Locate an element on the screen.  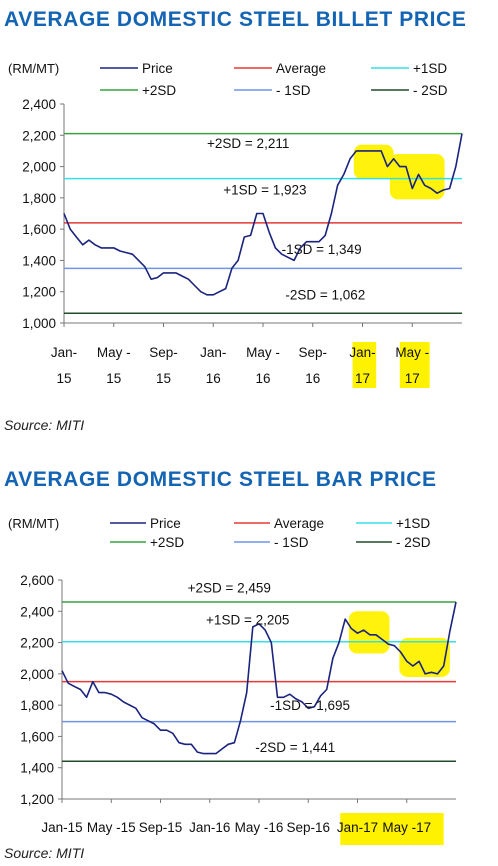
reference-annotation: +1SD = 2,205 is located at coordinates (247, 620).